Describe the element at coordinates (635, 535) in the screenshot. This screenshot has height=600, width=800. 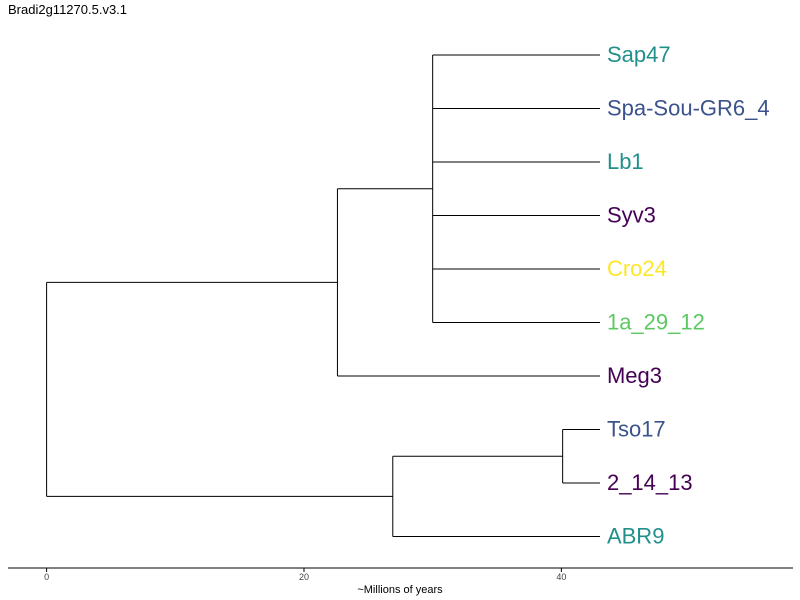
I see `tip-label: ABR9` at that location.